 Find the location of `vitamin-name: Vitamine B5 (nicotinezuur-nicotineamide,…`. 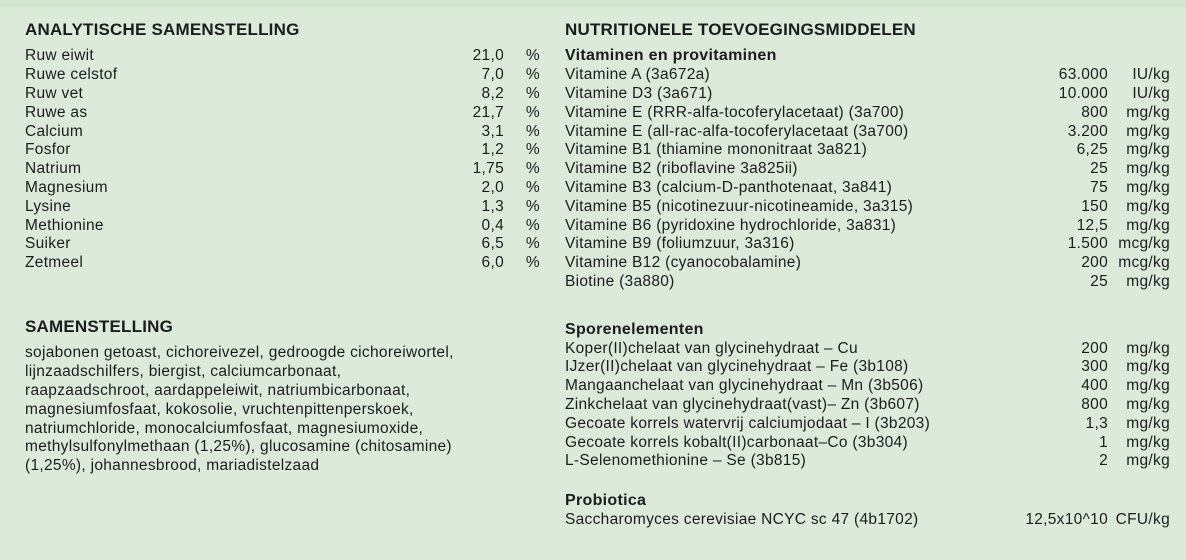

vitamin-name: Vitamine B5 (nicotinezuur-nicotineamide,… is located at coordinates (739, 206).